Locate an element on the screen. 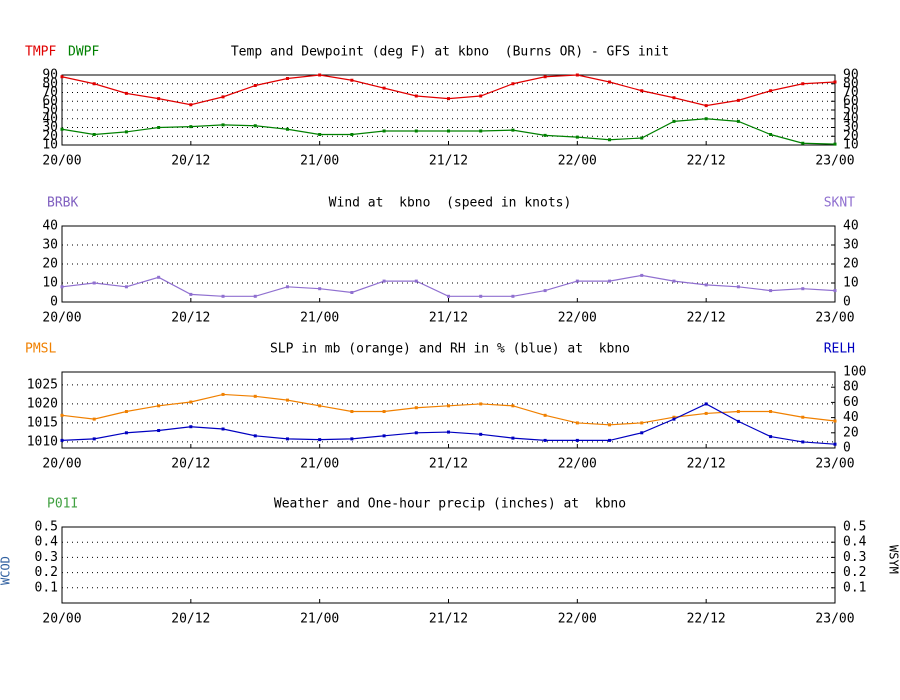 This screenshot has height=700, width=900. y2-tick-label: 30 is located at coordinates (851, 127).